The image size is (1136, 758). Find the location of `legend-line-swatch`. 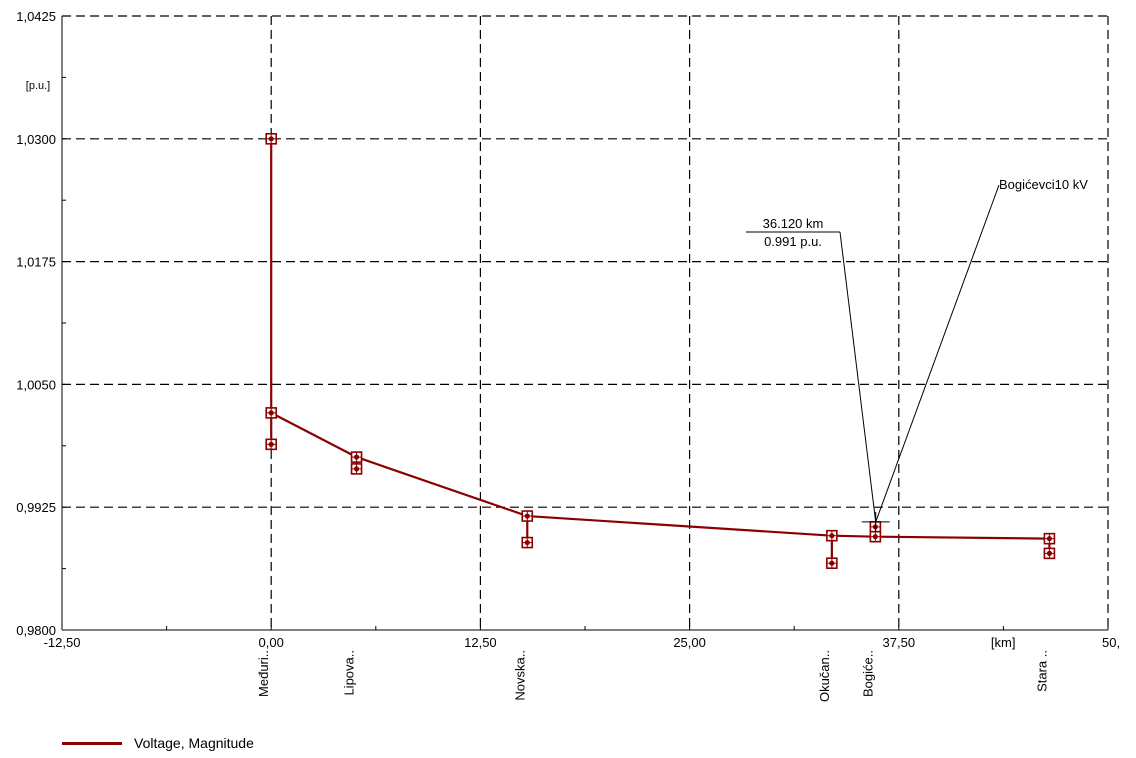

legend-line-swatch is located at coordinates (92, 743).